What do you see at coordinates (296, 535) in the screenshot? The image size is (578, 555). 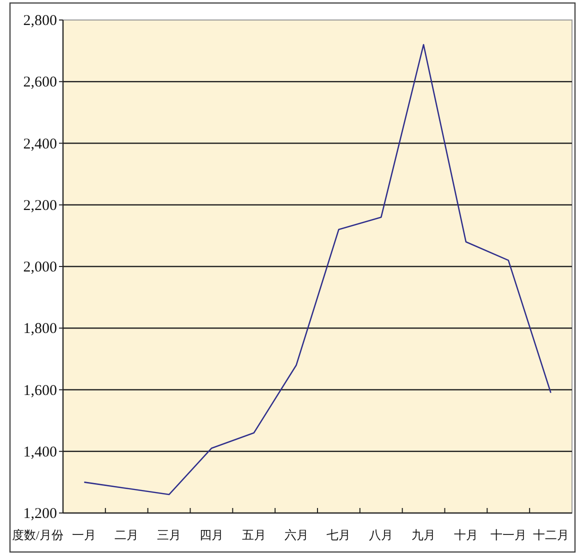 I see `x-tick-label: 六月` at bounding box center [296, 535].